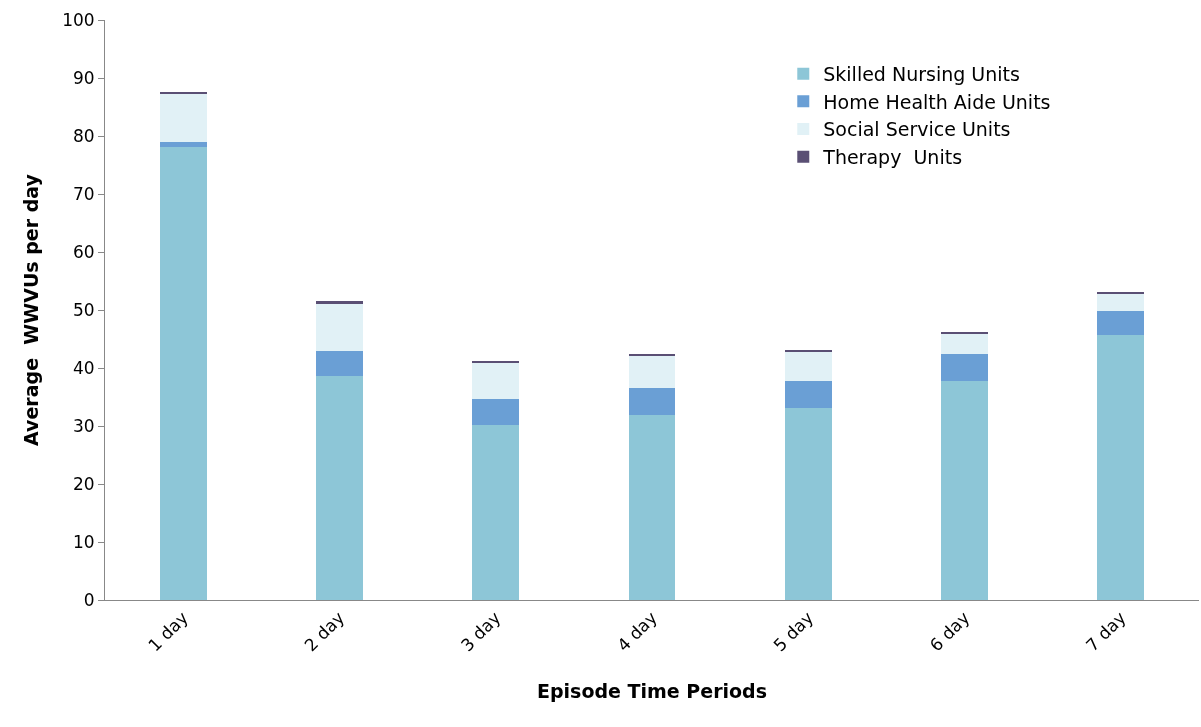 The height and width of the screenshot is (727, 1201). Describe the element at coordinates (83, 425) in the screenshot. I see `y-tick-label: 30` at that location.